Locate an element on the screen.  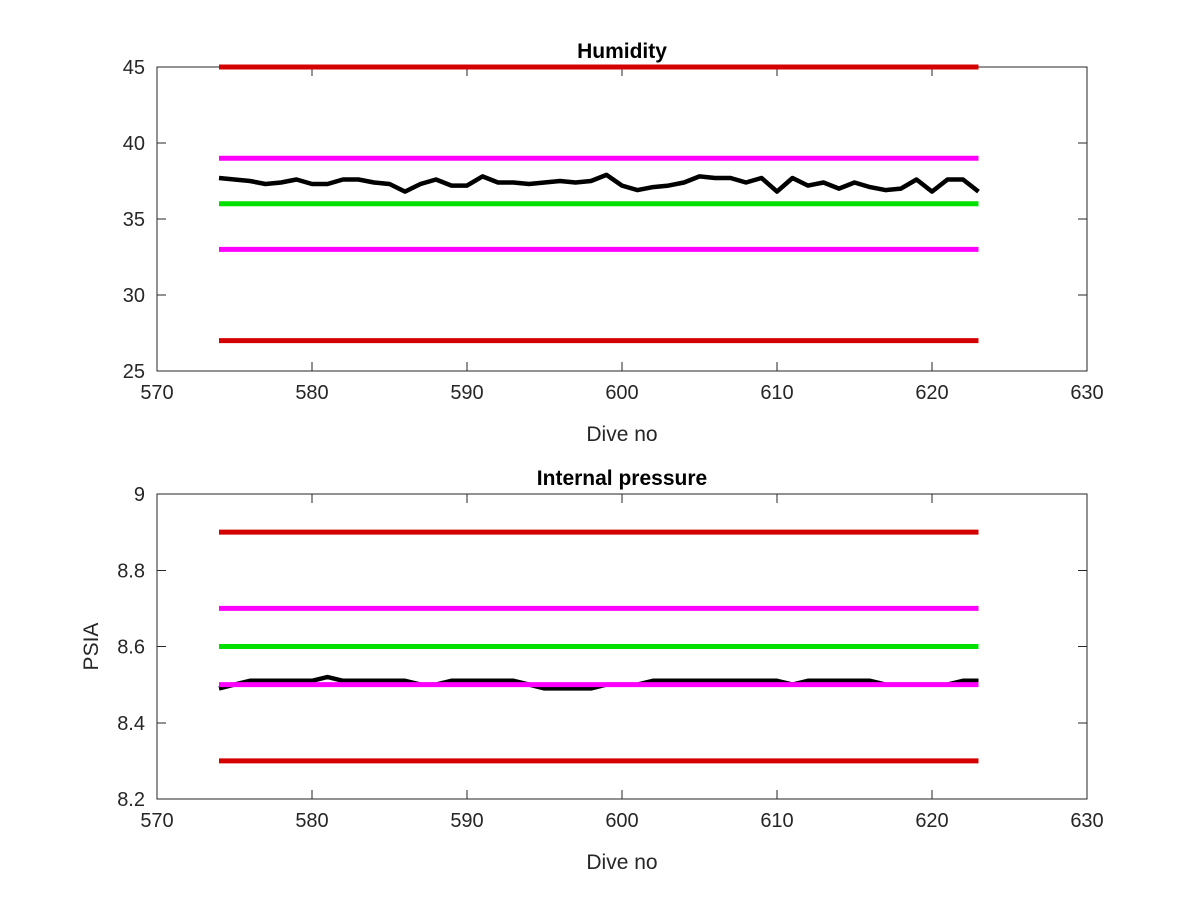
y-tick-label: 8.4 is located at coordinates (131, 724).